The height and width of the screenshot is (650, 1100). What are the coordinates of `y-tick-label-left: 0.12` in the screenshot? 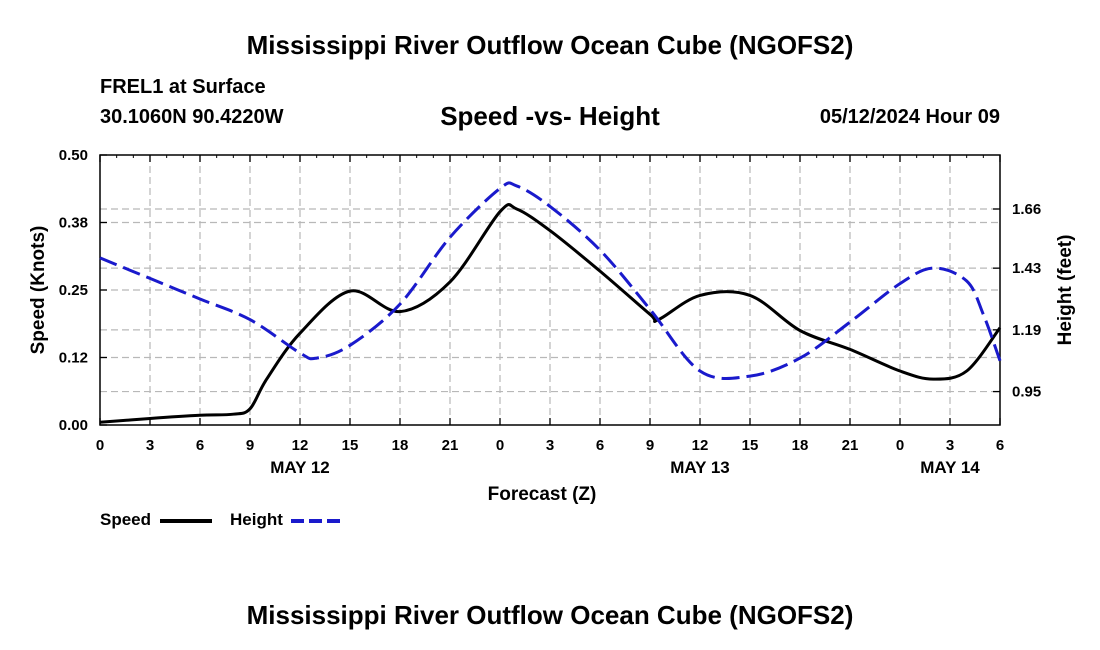 It's located at (73, 358).